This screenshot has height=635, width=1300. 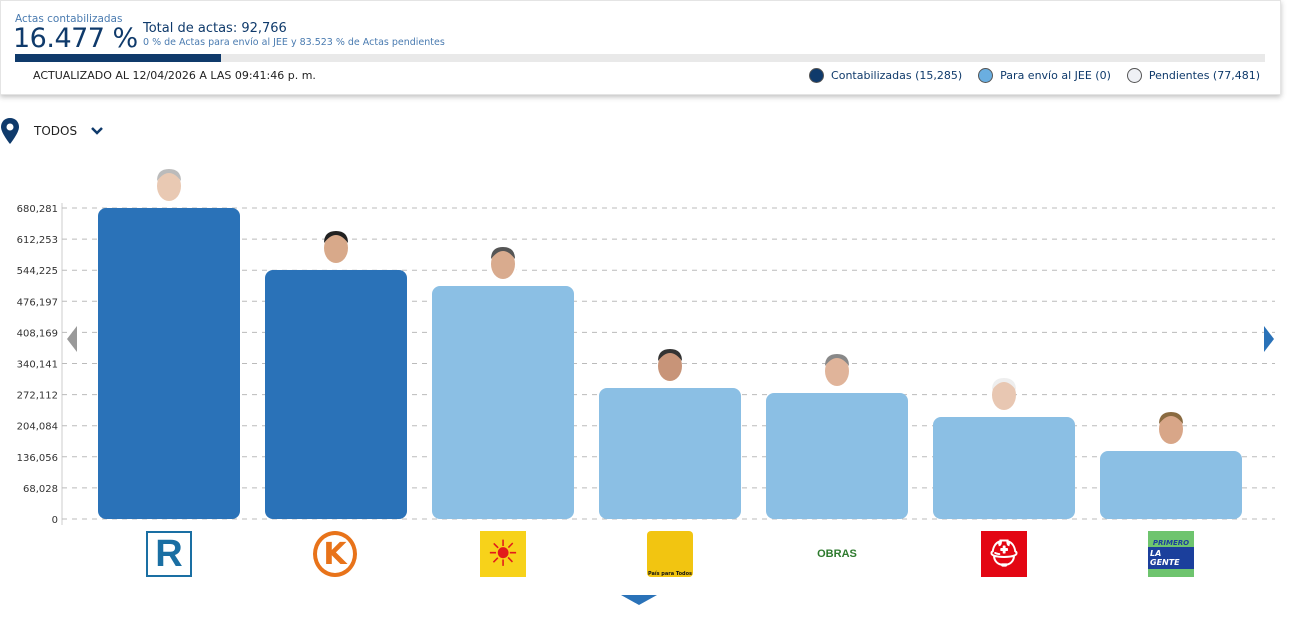 I want to click on legend-pending: Pendientes (77,481), so click(x=1193, y=75).